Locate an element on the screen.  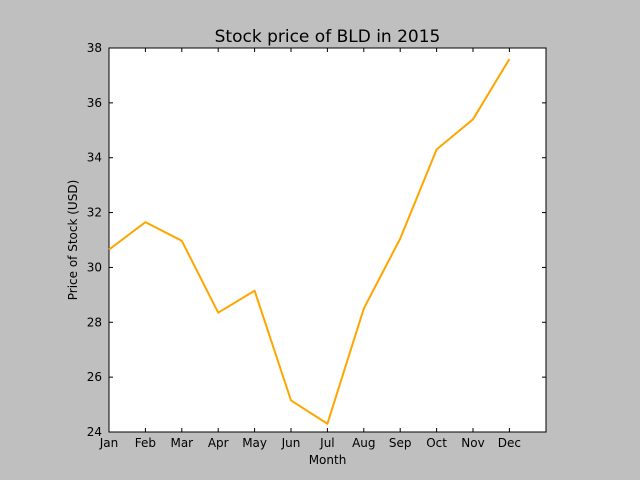
x-tick-label: Dec is located at coordinates (509, 443).